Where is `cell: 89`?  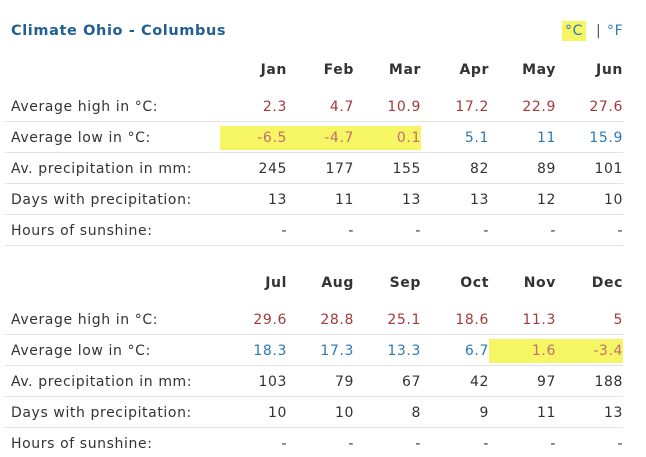 cell: 89 is located at coordinates (546, 169).